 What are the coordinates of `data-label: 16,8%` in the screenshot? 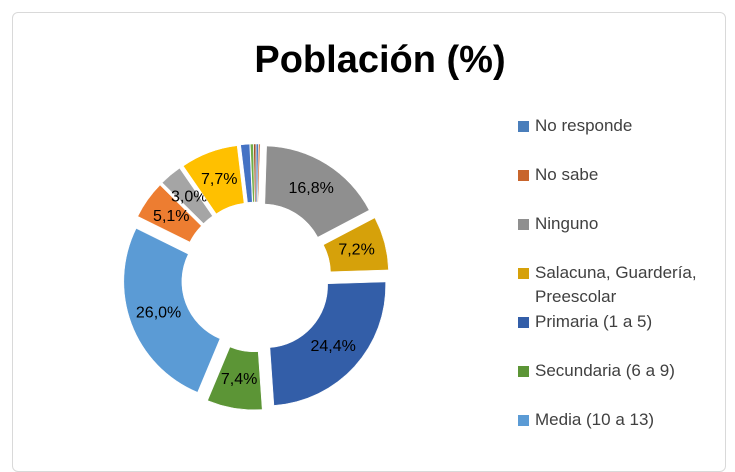 It's located at (310, 188).